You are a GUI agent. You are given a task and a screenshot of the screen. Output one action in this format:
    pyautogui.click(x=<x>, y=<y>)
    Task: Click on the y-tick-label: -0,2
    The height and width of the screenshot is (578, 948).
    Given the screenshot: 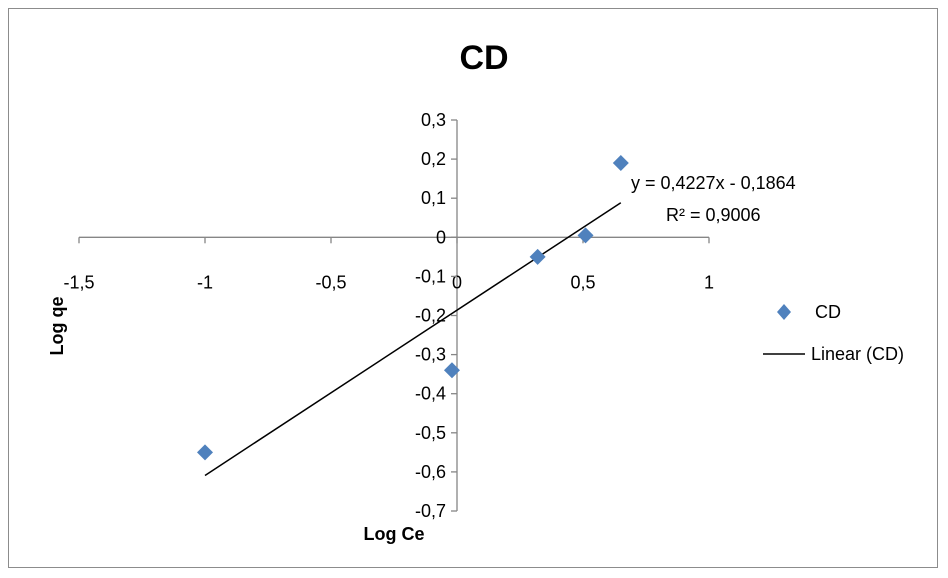 What is the action you would take?
    pyautogui.click(x=430, y=316)
    